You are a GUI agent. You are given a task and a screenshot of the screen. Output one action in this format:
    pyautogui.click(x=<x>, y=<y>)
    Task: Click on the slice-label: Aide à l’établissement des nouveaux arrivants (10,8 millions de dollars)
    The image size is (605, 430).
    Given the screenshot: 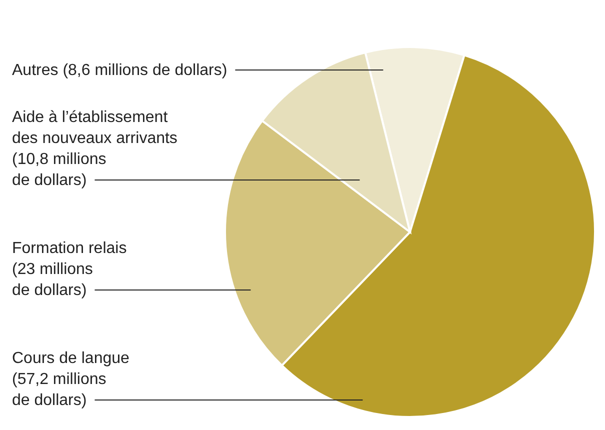 What is the action you would take?
    pyautogui.click(x=95, y=149)
    